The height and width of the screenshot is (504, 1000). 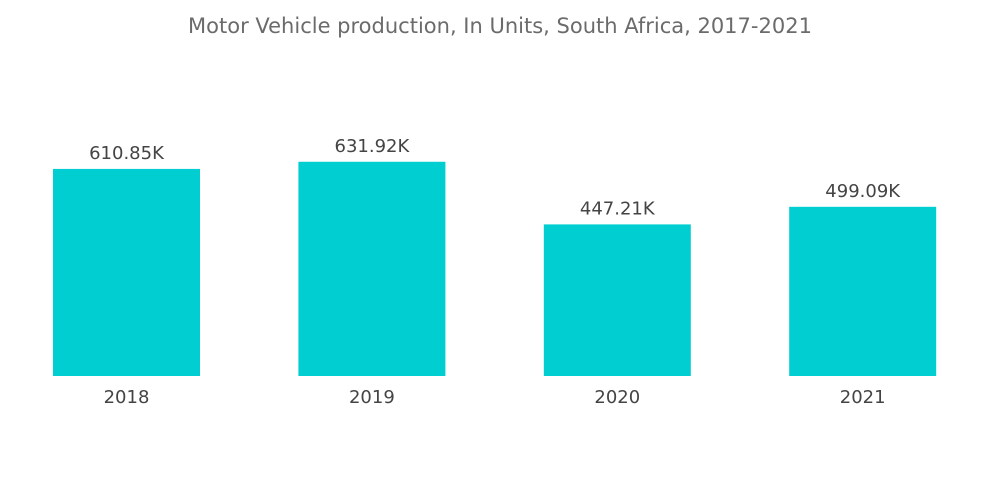 What do you see at coordinates (372, 268) in the screenshot?
I see `bar-2019` at bounding box center [372, 268].